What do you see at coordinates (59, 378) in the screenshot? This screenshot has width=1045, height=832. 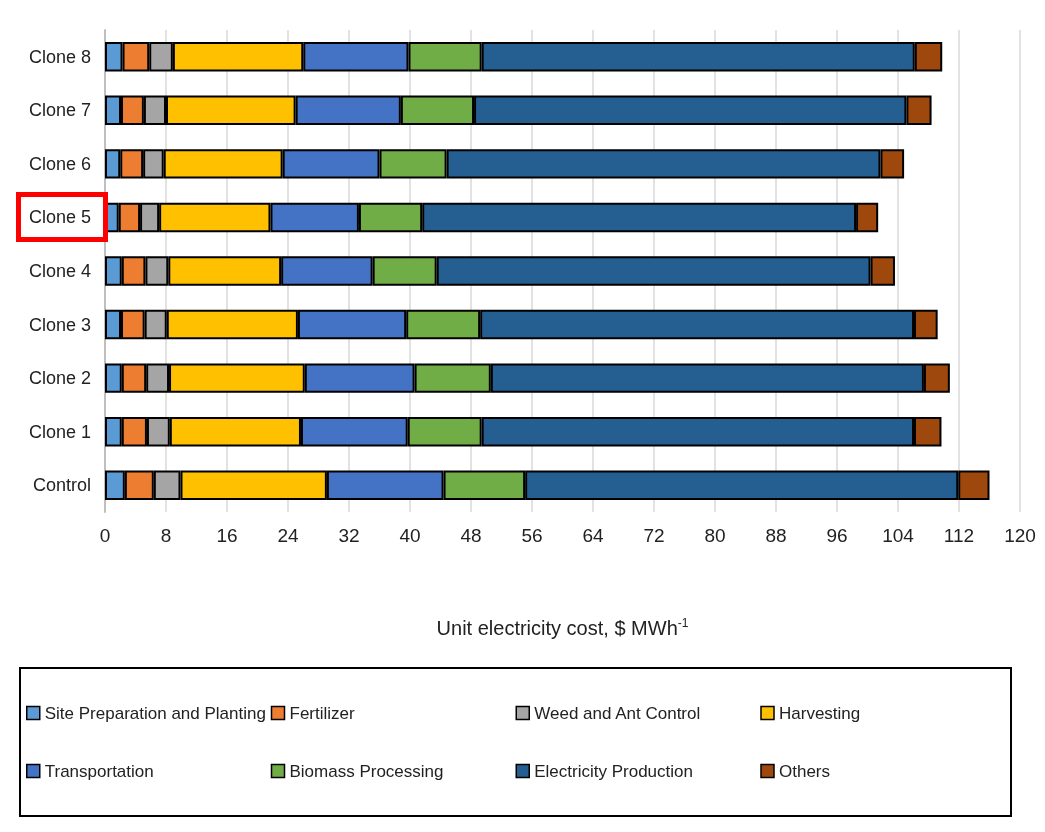 I see `y-tick-label: Clone 2` at bounding box center [59, 378].